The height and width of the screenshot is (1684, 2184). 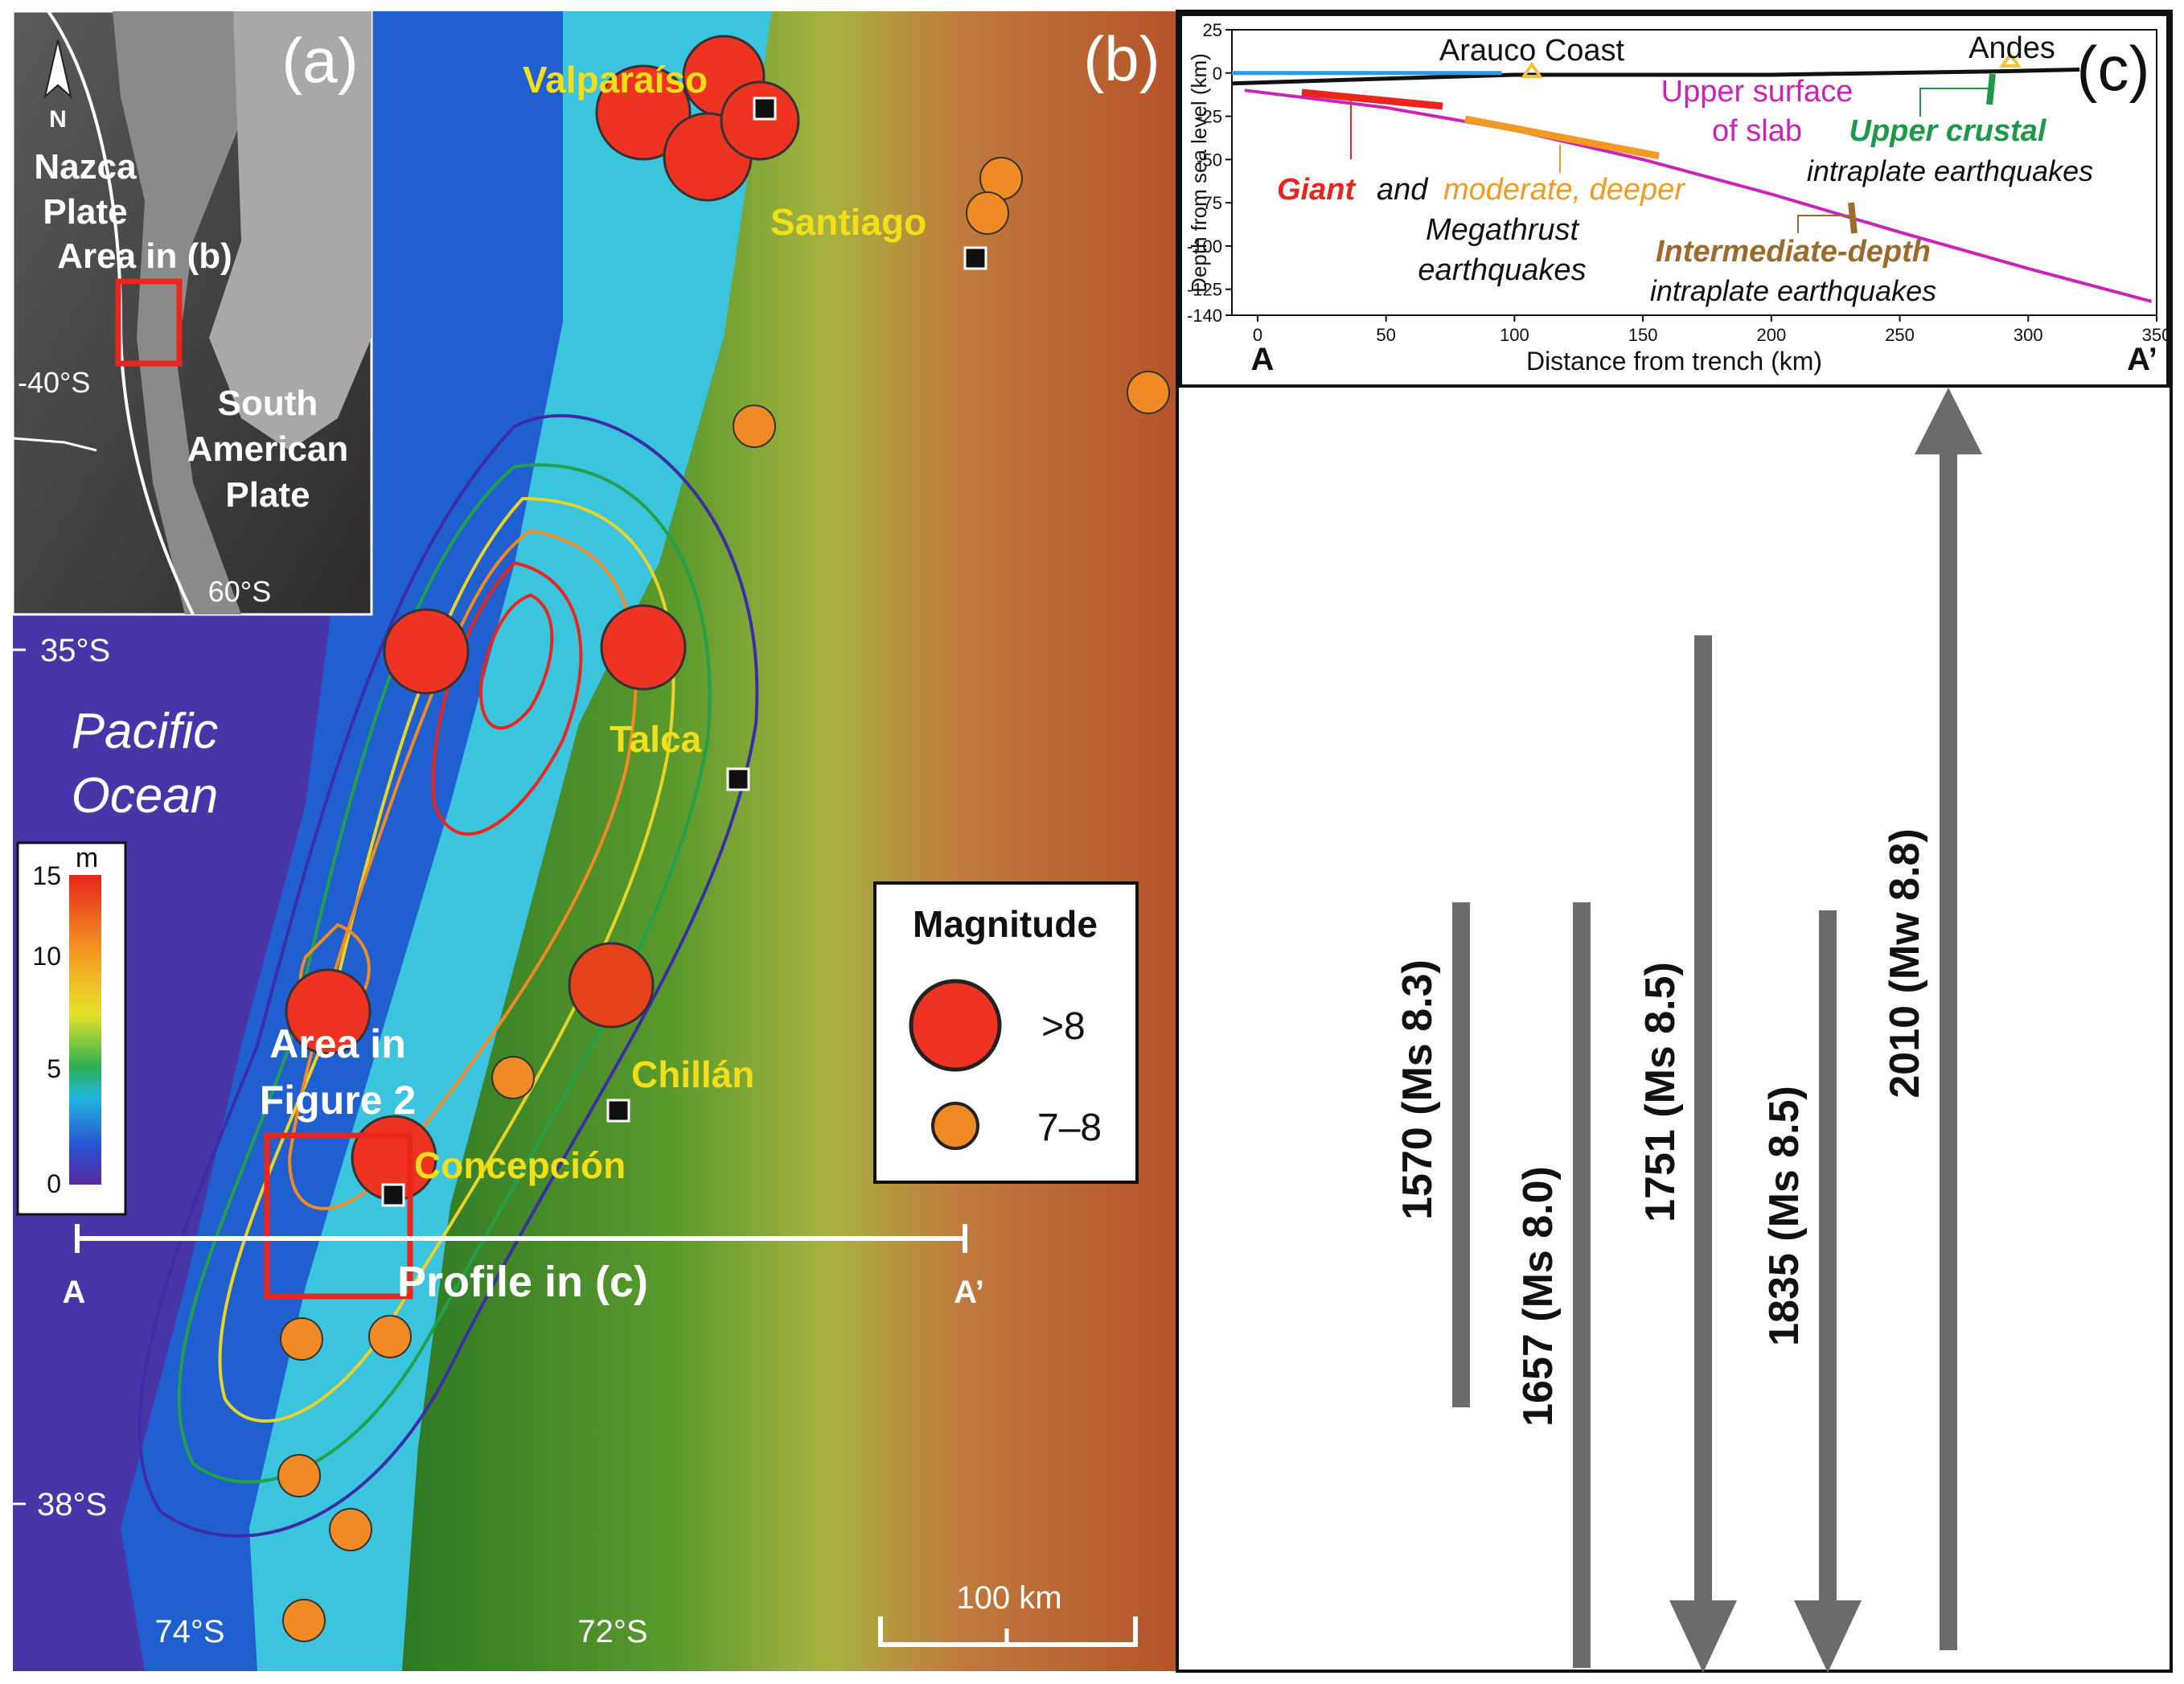 What do you see at coordinates (1121, 58) in the screenshot?
I see `panel-b-label: (b)` at bounding box center [1121, 58].